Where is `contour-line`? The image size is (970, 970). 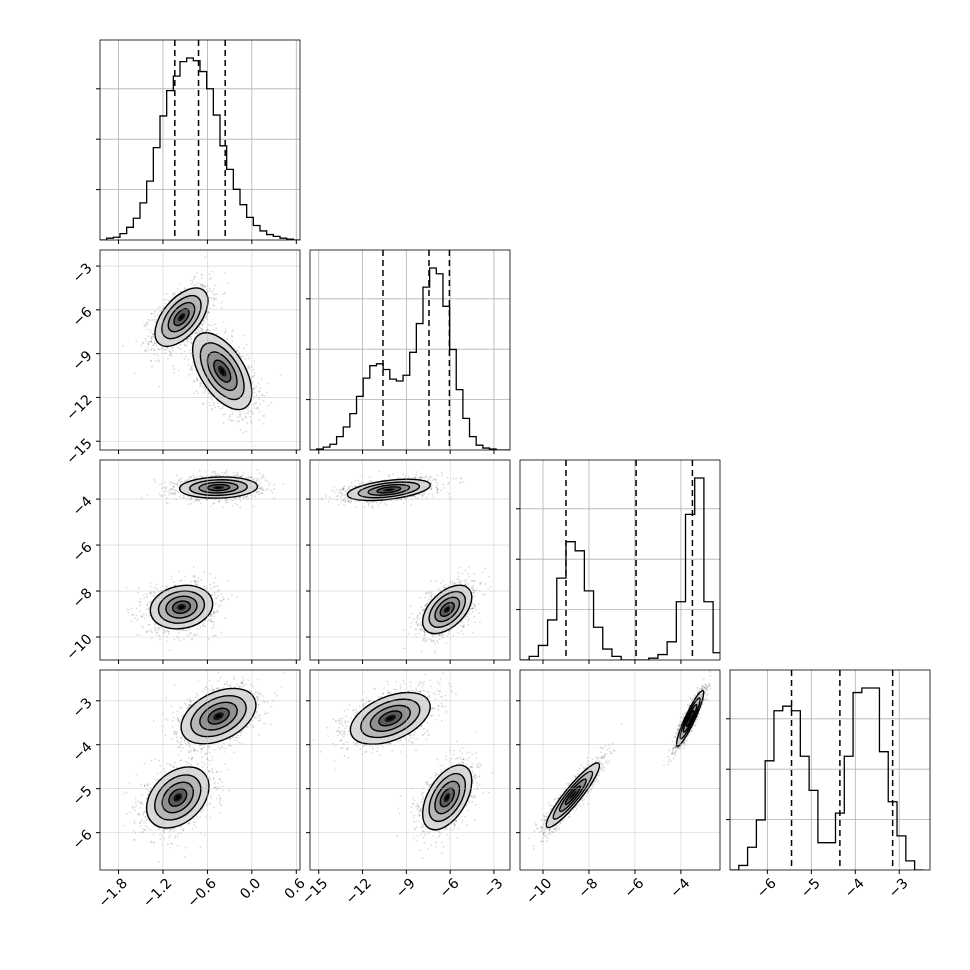 contour-line is located at coordinates (222, 371).